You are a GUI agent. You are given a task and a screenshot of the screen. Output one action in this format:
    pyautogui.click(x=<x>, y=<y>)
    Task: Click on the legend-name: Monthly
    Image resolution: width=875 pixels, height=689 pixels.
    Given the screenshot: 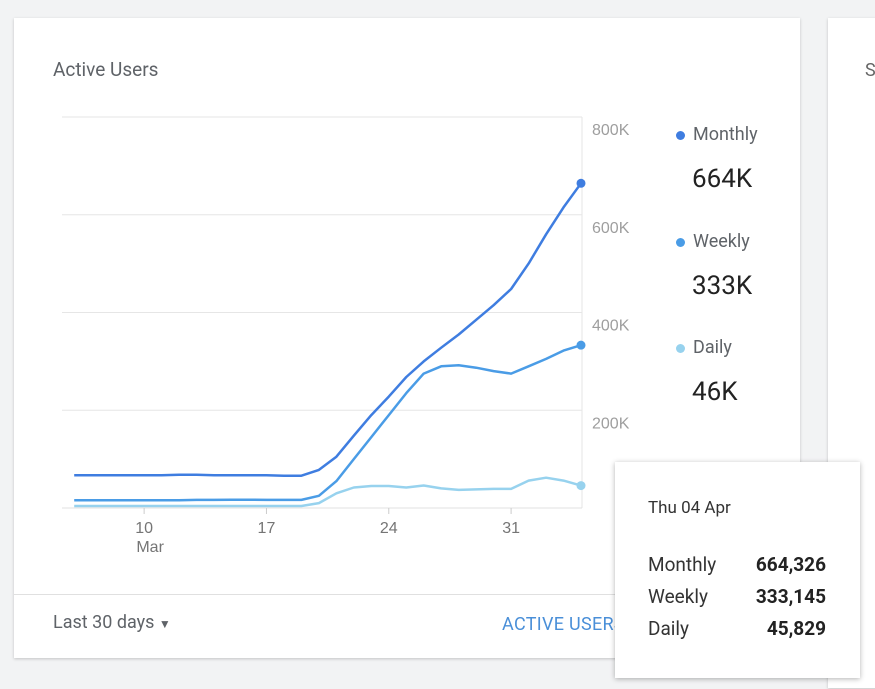 What is the action you would take?
    pyautogui.click(x=725, y=134)
    